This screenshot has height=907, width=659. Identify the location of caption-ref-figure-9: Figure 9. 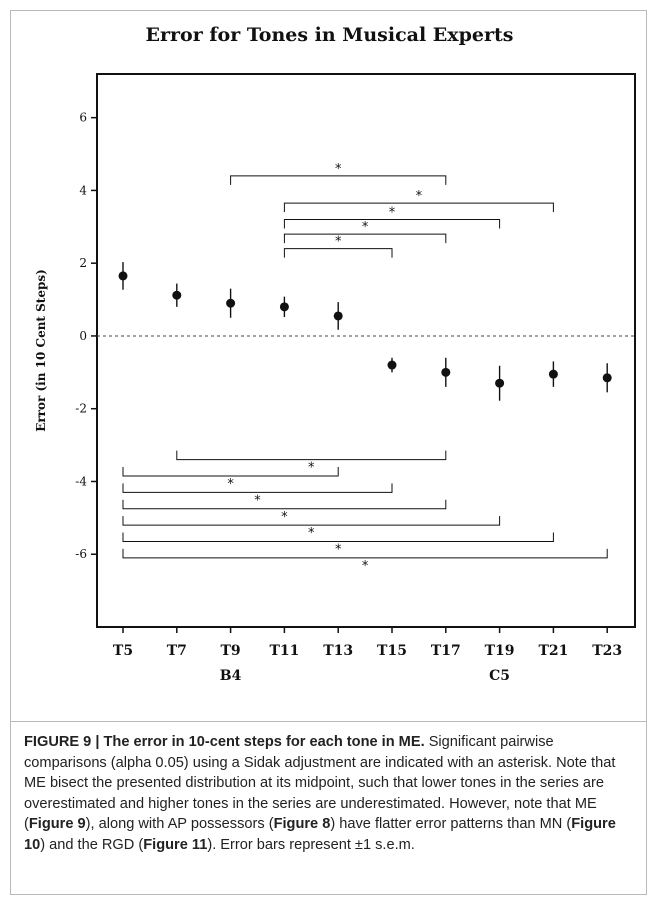
(57, 824).